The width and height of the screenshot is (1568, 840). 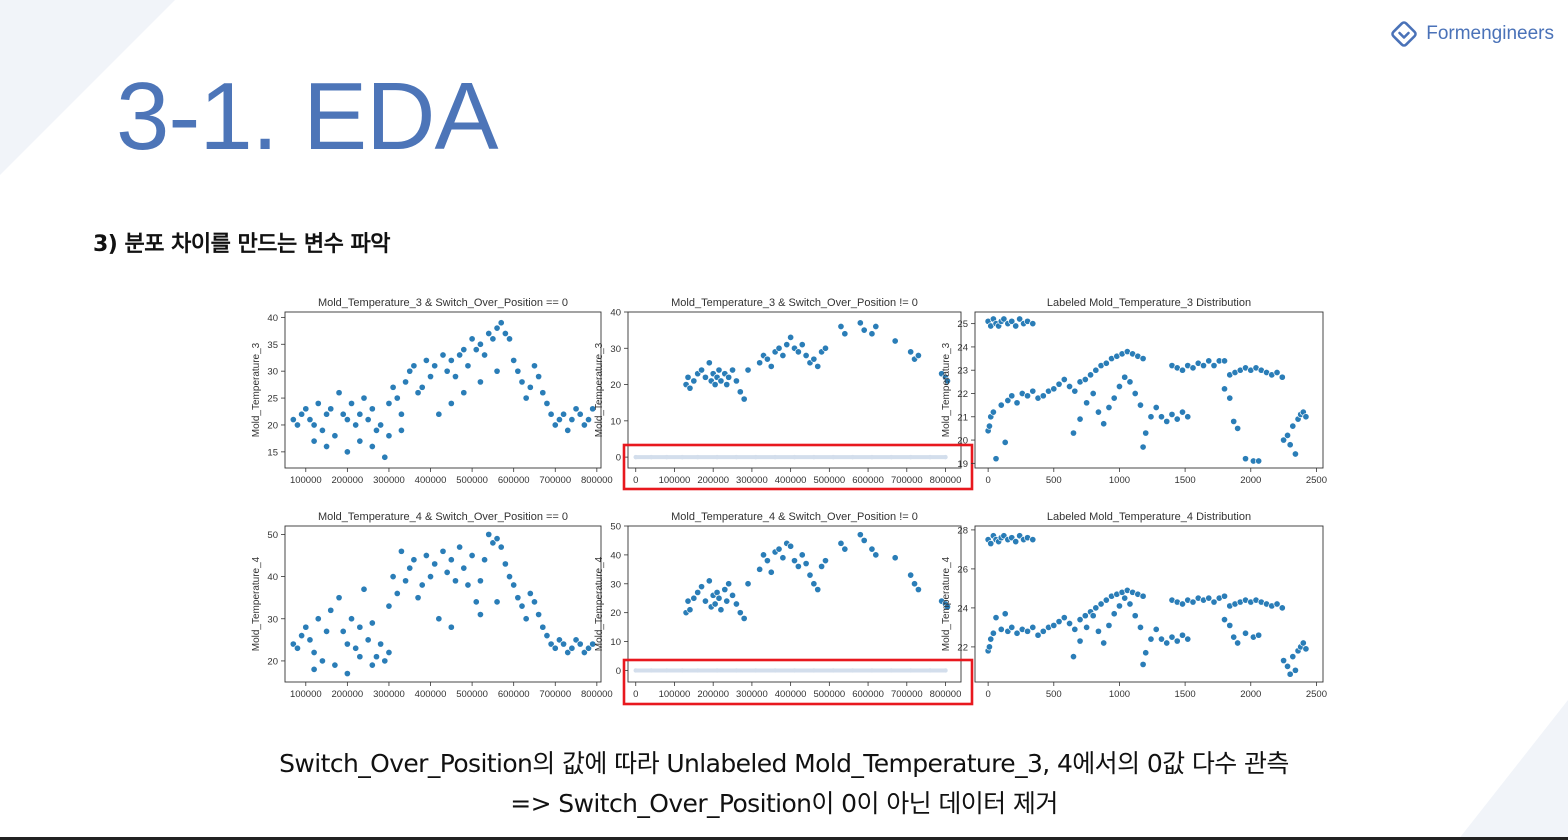 What do you see at coordinates (472, 694) in the screenshot?
I see `x-tick-label: 500000` at bounding box center [472, 694].